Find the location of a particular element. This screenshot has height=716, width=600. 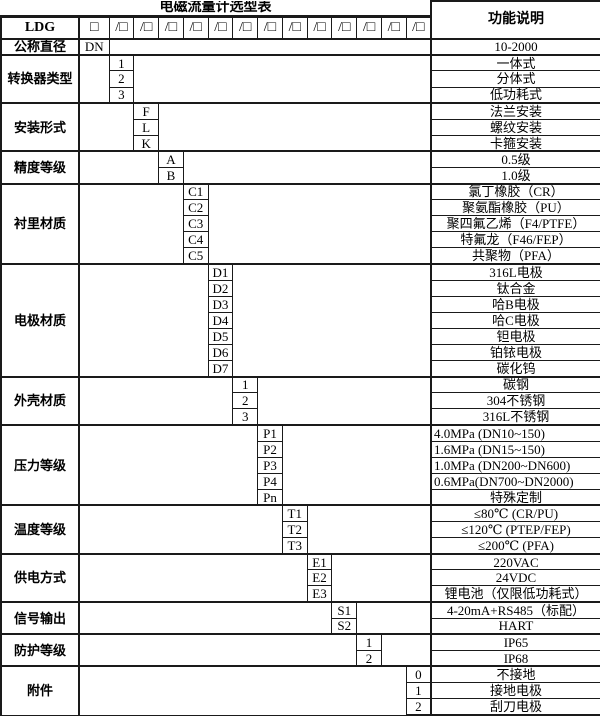

group-label: 转换器类型 is located at coordinates (40, 78).